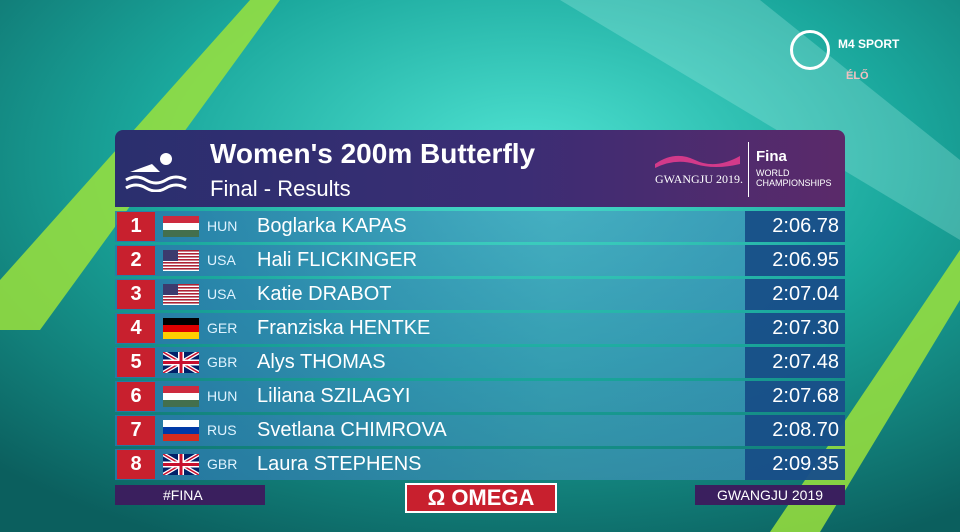 The width and height of the screenshot is (960, 532). I want to click on result-time: 2:07.48, so click(795, 362).